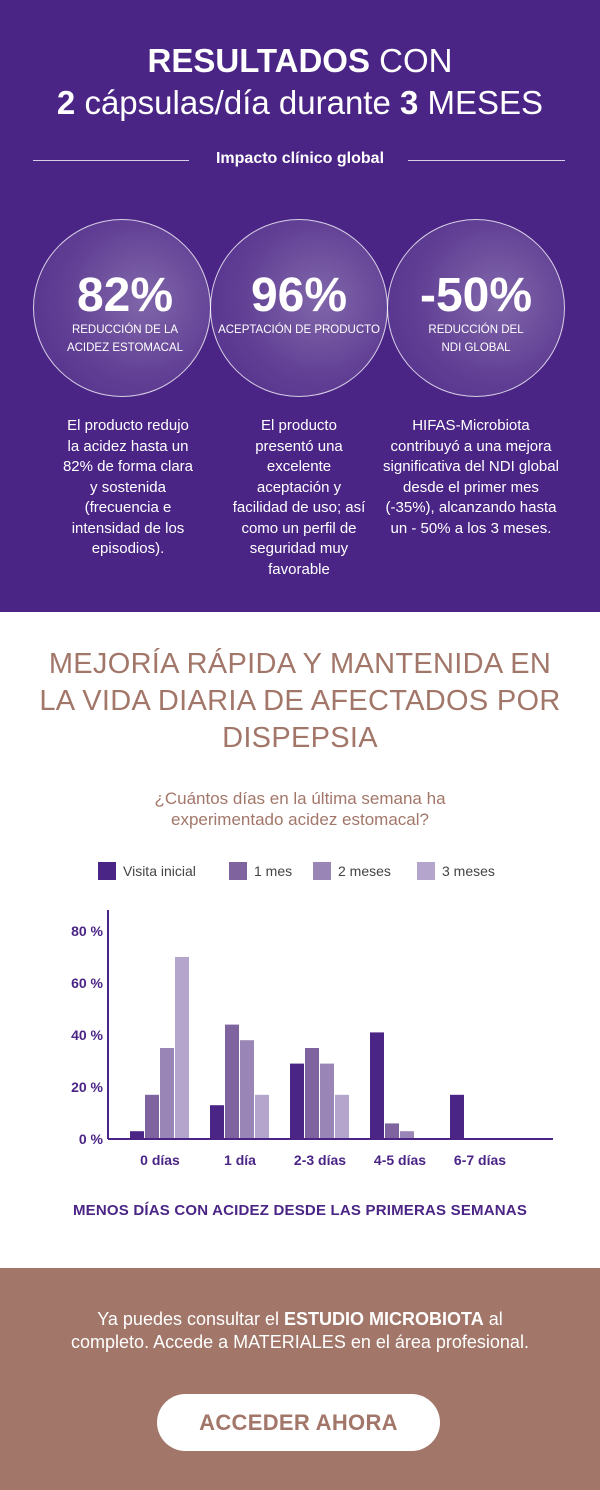  I want to click on stat-label: REDUCCIÓN DE LA, so click(125, 330).